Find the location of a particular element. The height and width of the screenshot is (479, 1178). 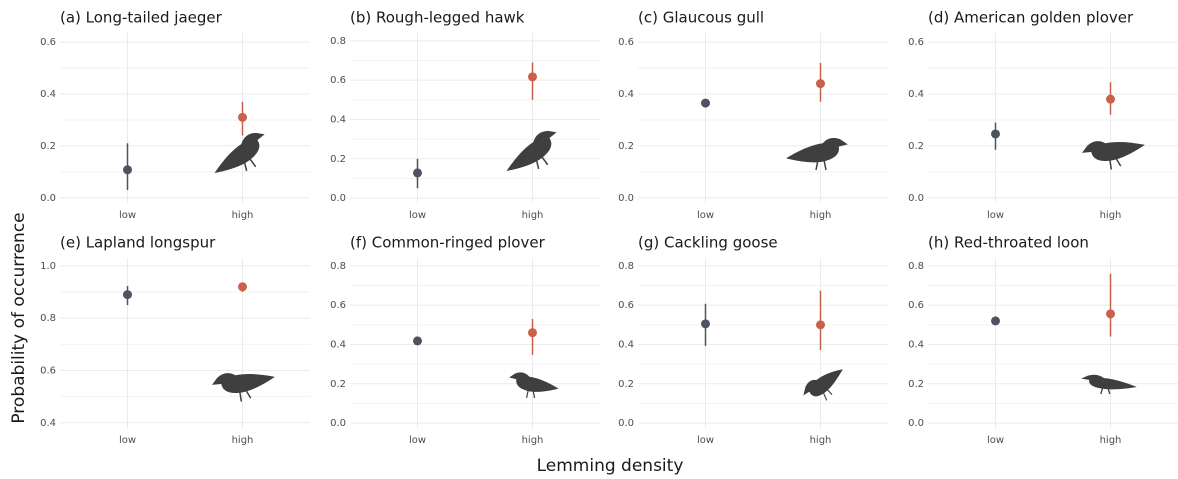

panel-title: (a) Long-tailed jaeger is located at coordinates (141, 18).